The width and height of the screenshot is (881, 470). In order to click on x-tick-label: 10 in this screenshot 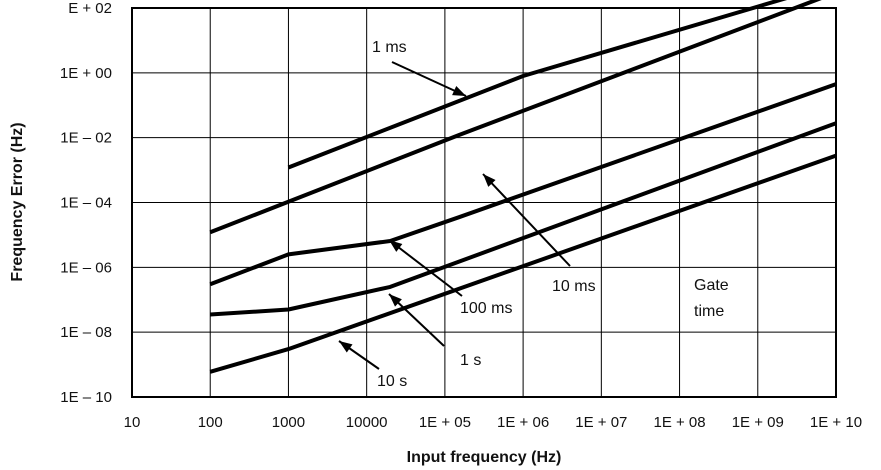, I will do `click(132, 422)`.